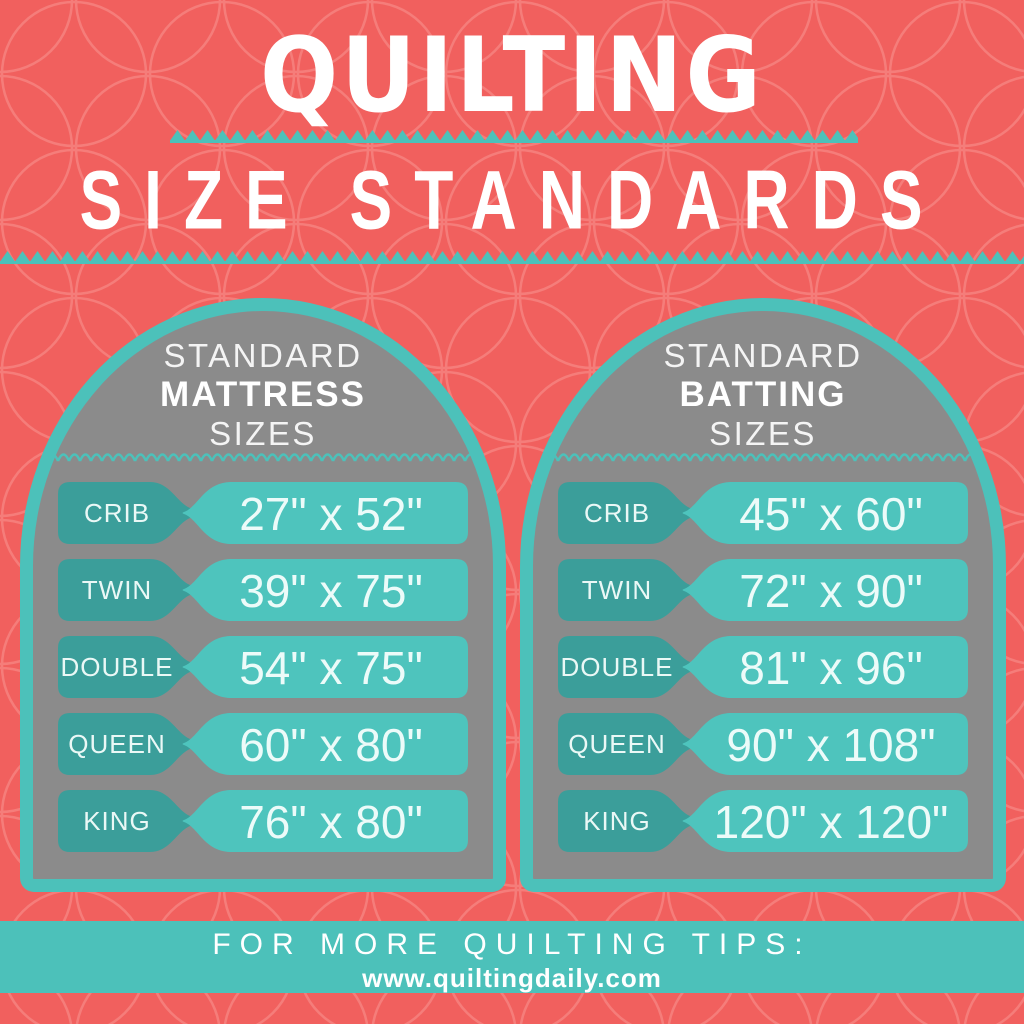 This screenshot has width=1024, height=1024. Describe the element at coordinates (331, 822) in the screenshot. I see `size-value: 76" x 80"` at that location.